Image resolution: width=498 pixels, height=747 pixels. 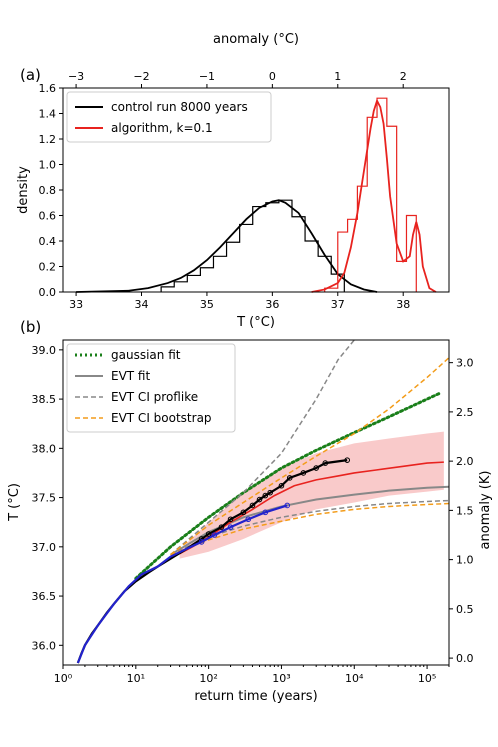 I want to click on a-ytick-label: 1.4, so click(x=48, y=114).